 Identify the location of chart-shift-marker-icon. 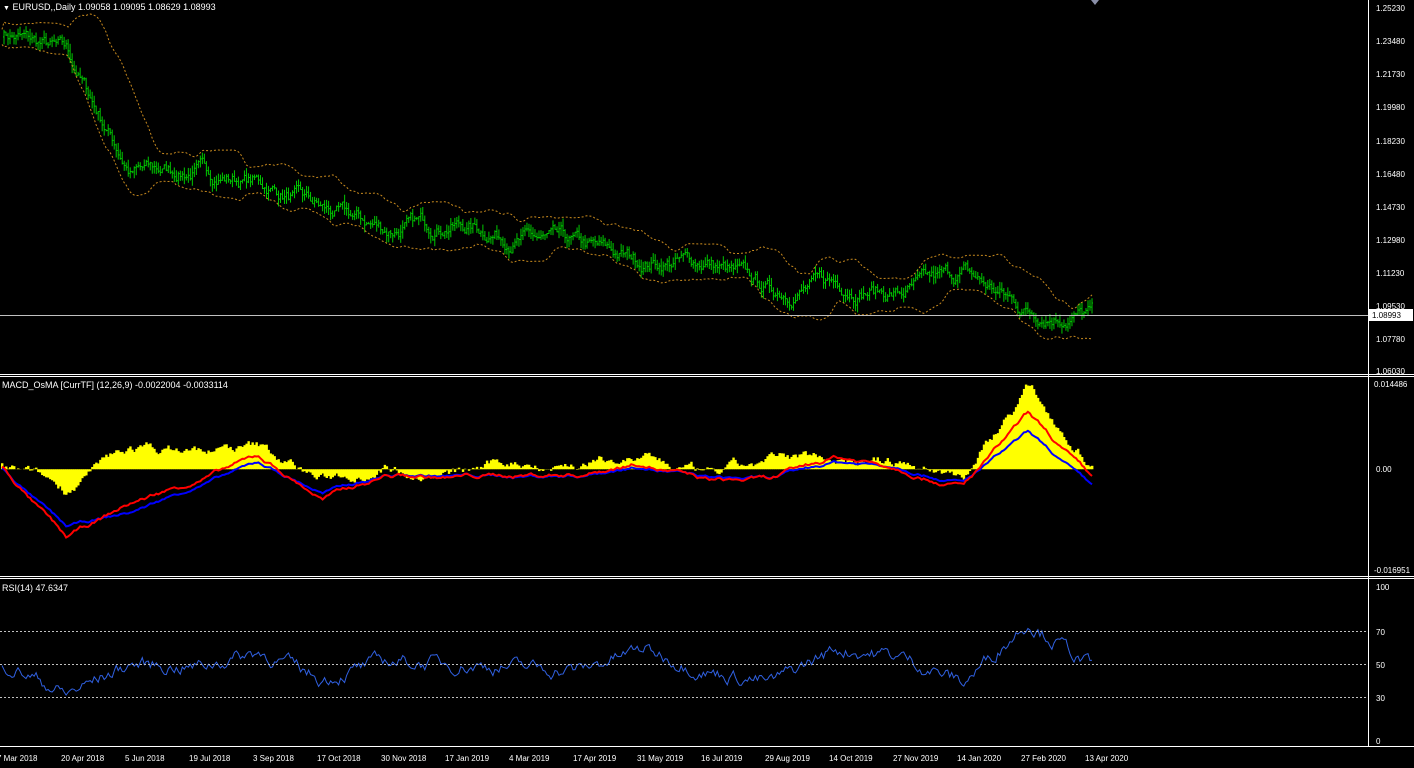
(1095, 2).